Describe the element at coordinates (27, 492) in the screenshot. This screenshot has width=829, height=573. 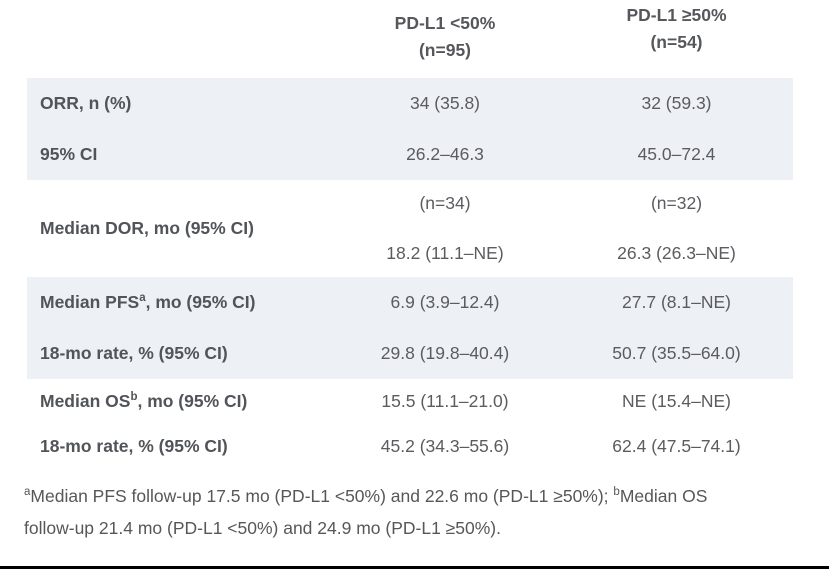
I see `footnote-sup-a: a` at that location.